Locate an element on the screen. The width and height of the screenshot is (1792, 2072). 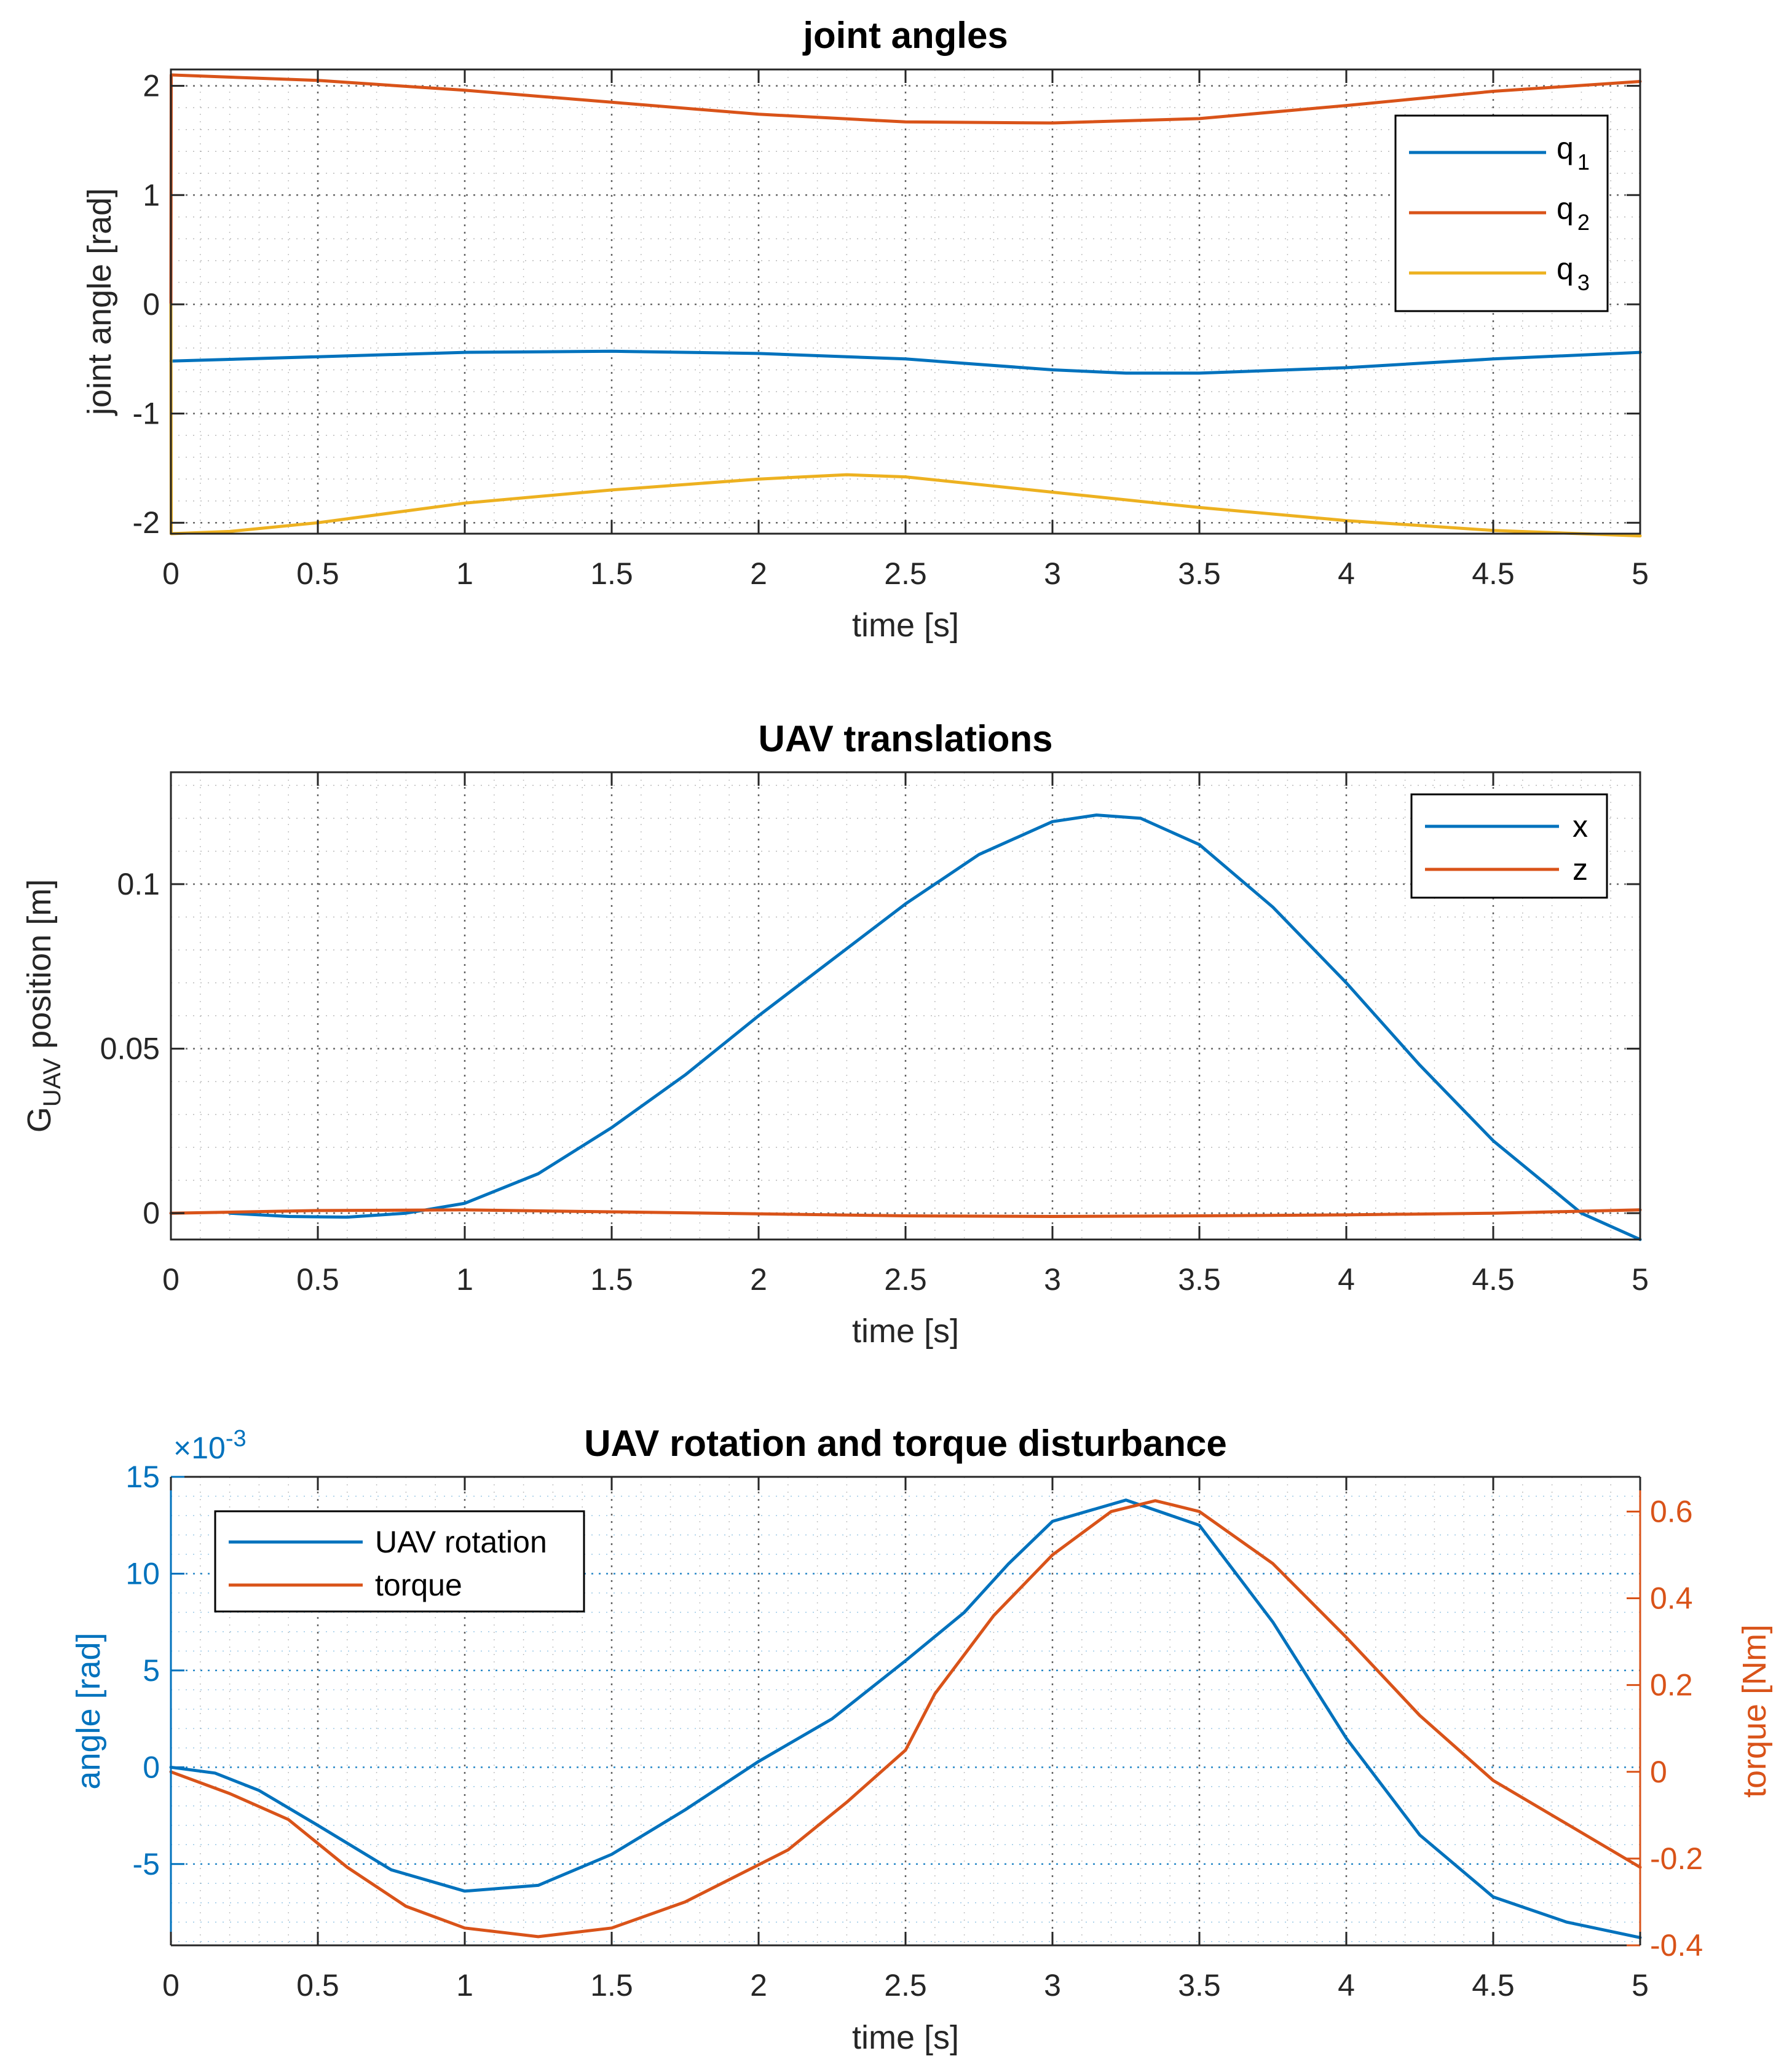
chart-title: UAV translations is located at coordinates (906, 739).